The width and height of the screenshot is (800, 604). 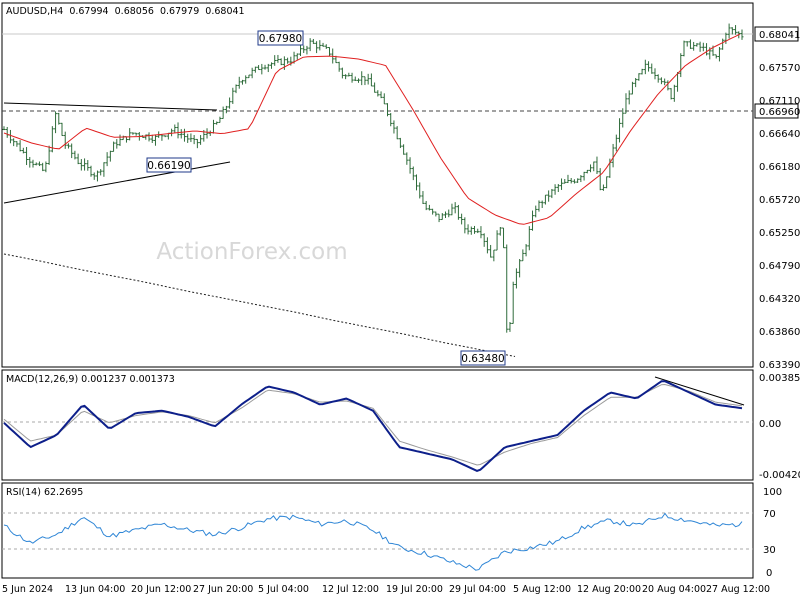 I want to click on time-tick-6: 19 Jul 20:00, so click(x=414, y=589).